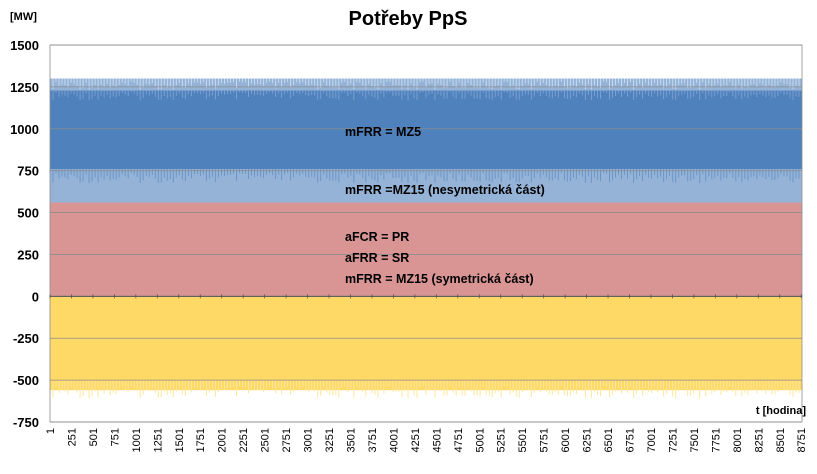 Image resolution: width=817 pixels, height=474 pixels. I want to click on x-tick-label: 6001, so click(566, 440).